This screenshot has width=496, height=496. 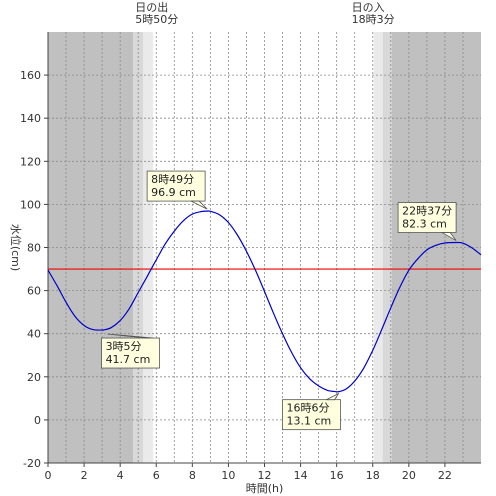 What do you see at coordinates (30, 118) in the screenshot?
I see `y-tick-label: 140` at bounding box center [30, 118].